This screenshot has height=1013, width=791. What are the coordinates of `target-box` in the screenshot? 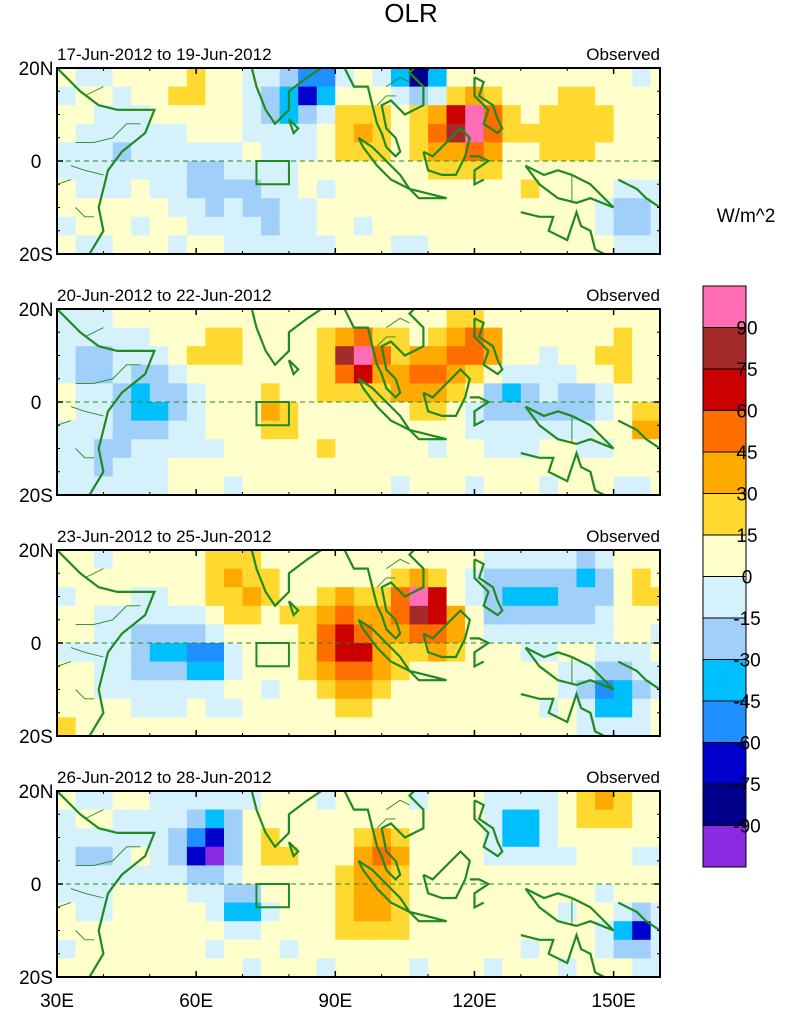 It's located at (272, 173).